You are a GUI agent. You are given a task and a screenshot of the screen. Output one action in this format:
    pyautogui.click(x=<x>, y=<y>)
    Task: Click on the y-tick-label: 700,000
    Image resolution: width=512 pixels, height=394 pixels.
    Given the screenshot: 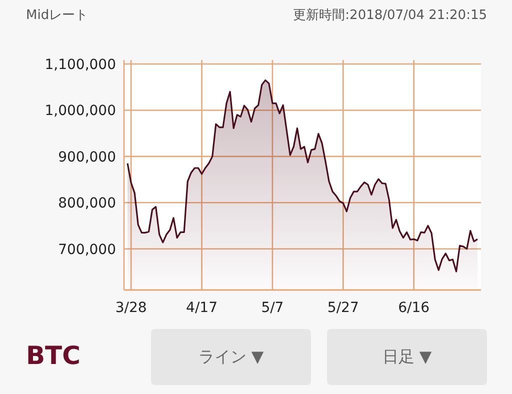 What is the action you would take?
    pyautogui.click(x=87, y=250)
    